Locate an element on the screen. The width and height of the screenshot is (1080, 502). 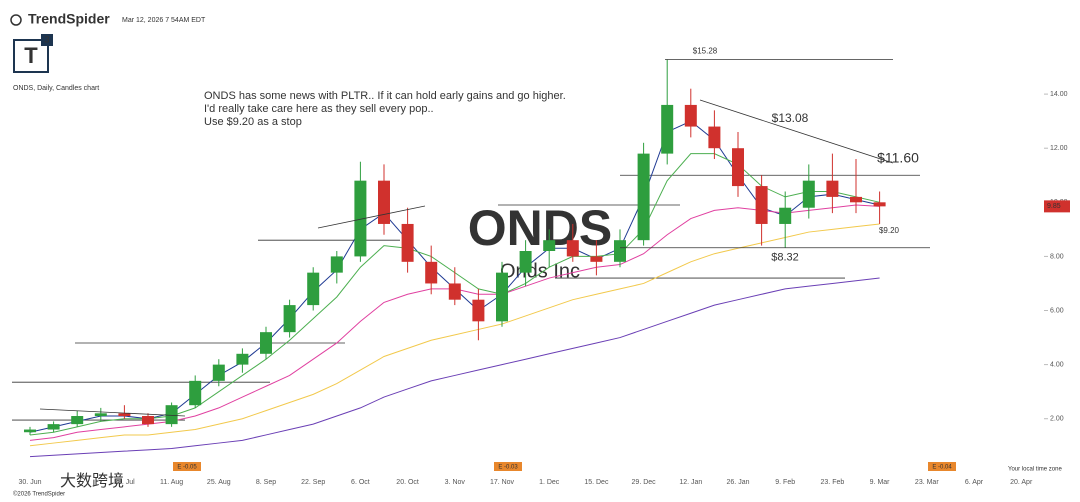
earnings-label: E -0.05 is located at coordinates (187, 468).